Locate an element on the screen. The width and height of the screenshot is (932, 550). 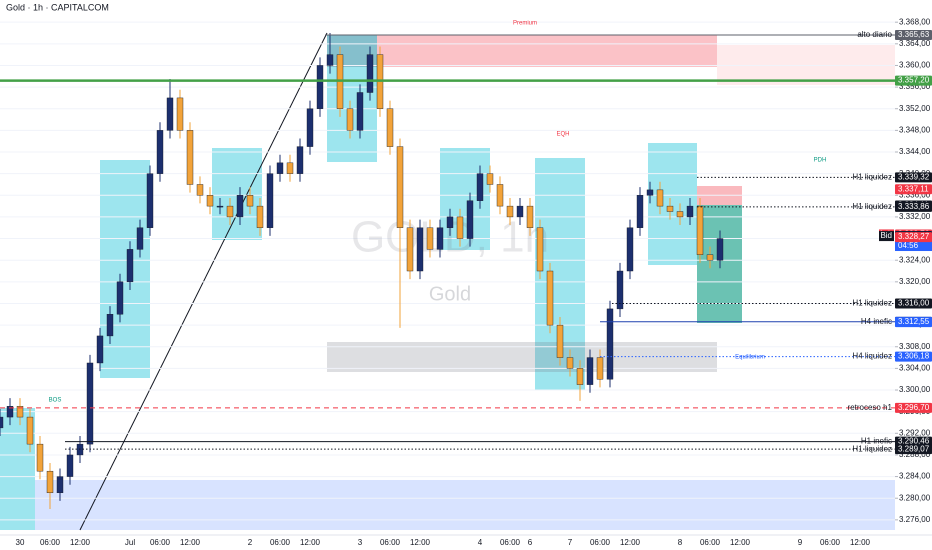
level-text: H4 inefic is located at coordinates (876, 321).